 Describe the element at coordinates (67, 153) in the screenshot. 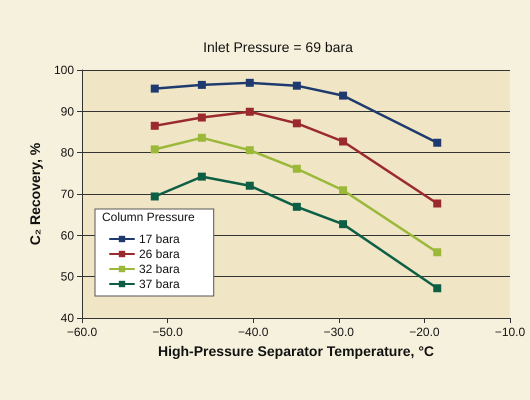

I see `y-tick-label: 80` at that location.